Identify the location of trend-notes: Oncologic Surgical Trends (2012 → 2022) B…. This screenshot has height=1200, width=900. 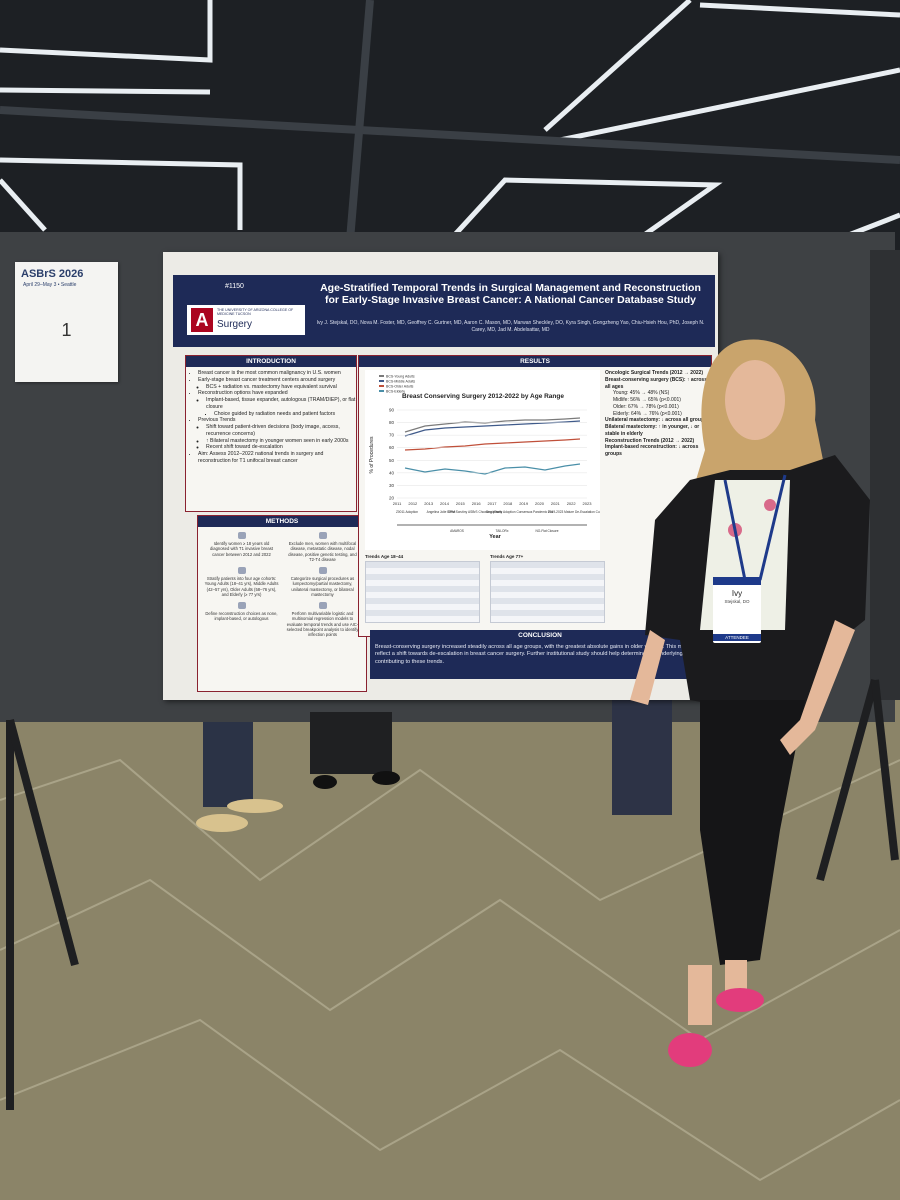
(657, 414).